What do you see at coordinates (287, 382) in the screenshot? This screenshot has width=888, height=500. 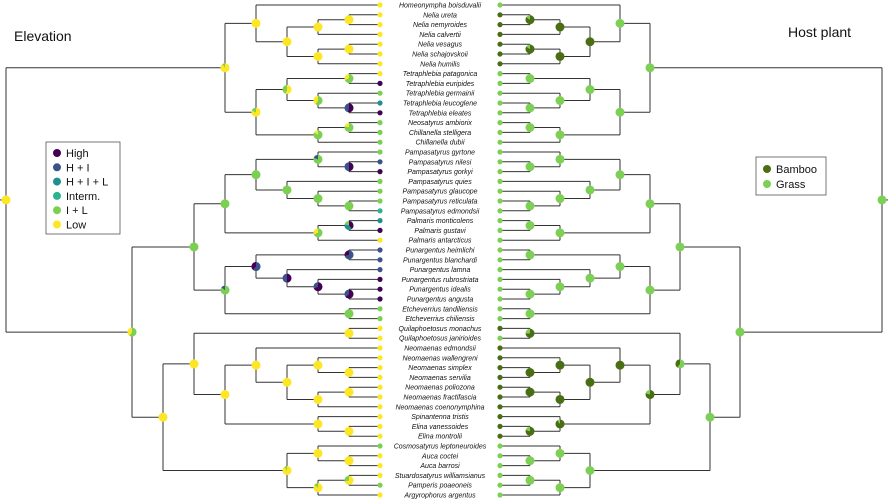 I see `left-node-pie-Nm1` at bounding box center [287, 382].